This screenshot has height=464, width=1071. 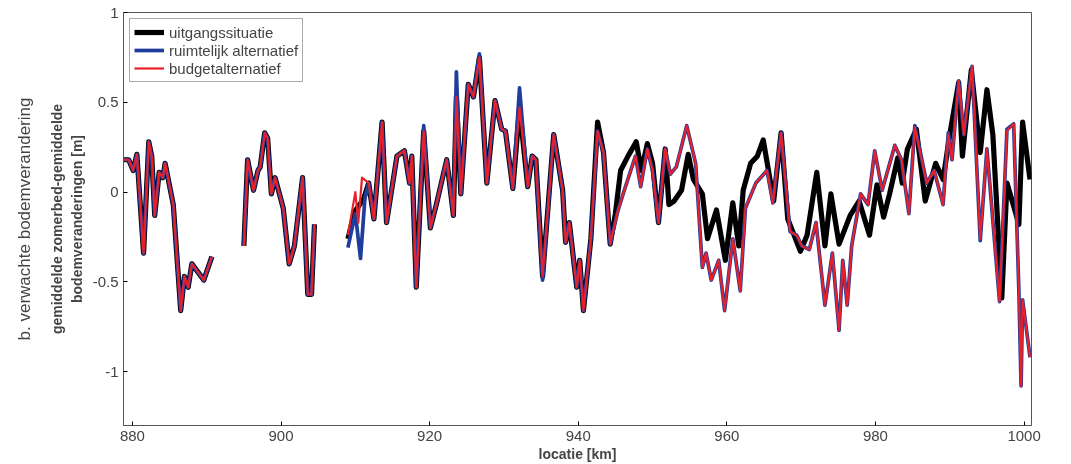 What do you see at coordinates (67, 219) in the screenshot?
I see `y-axis-title: gemiddelde zomerbed-gemiddelde bodemveranderingen [m]` at bounding box center [67, 219].